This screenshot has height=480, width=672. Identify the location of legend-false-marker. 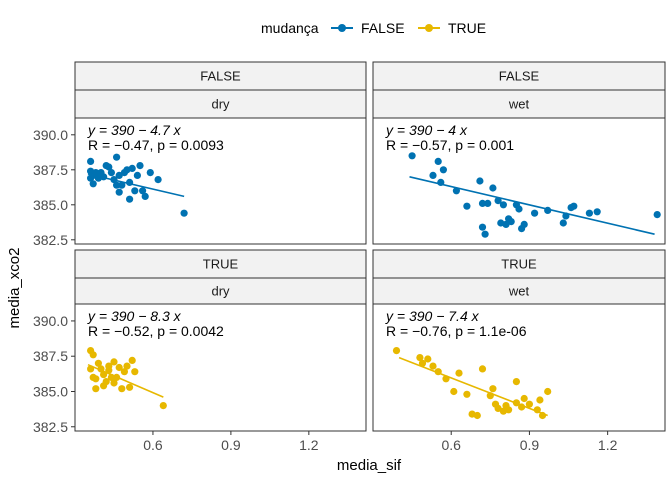
(342, 28).